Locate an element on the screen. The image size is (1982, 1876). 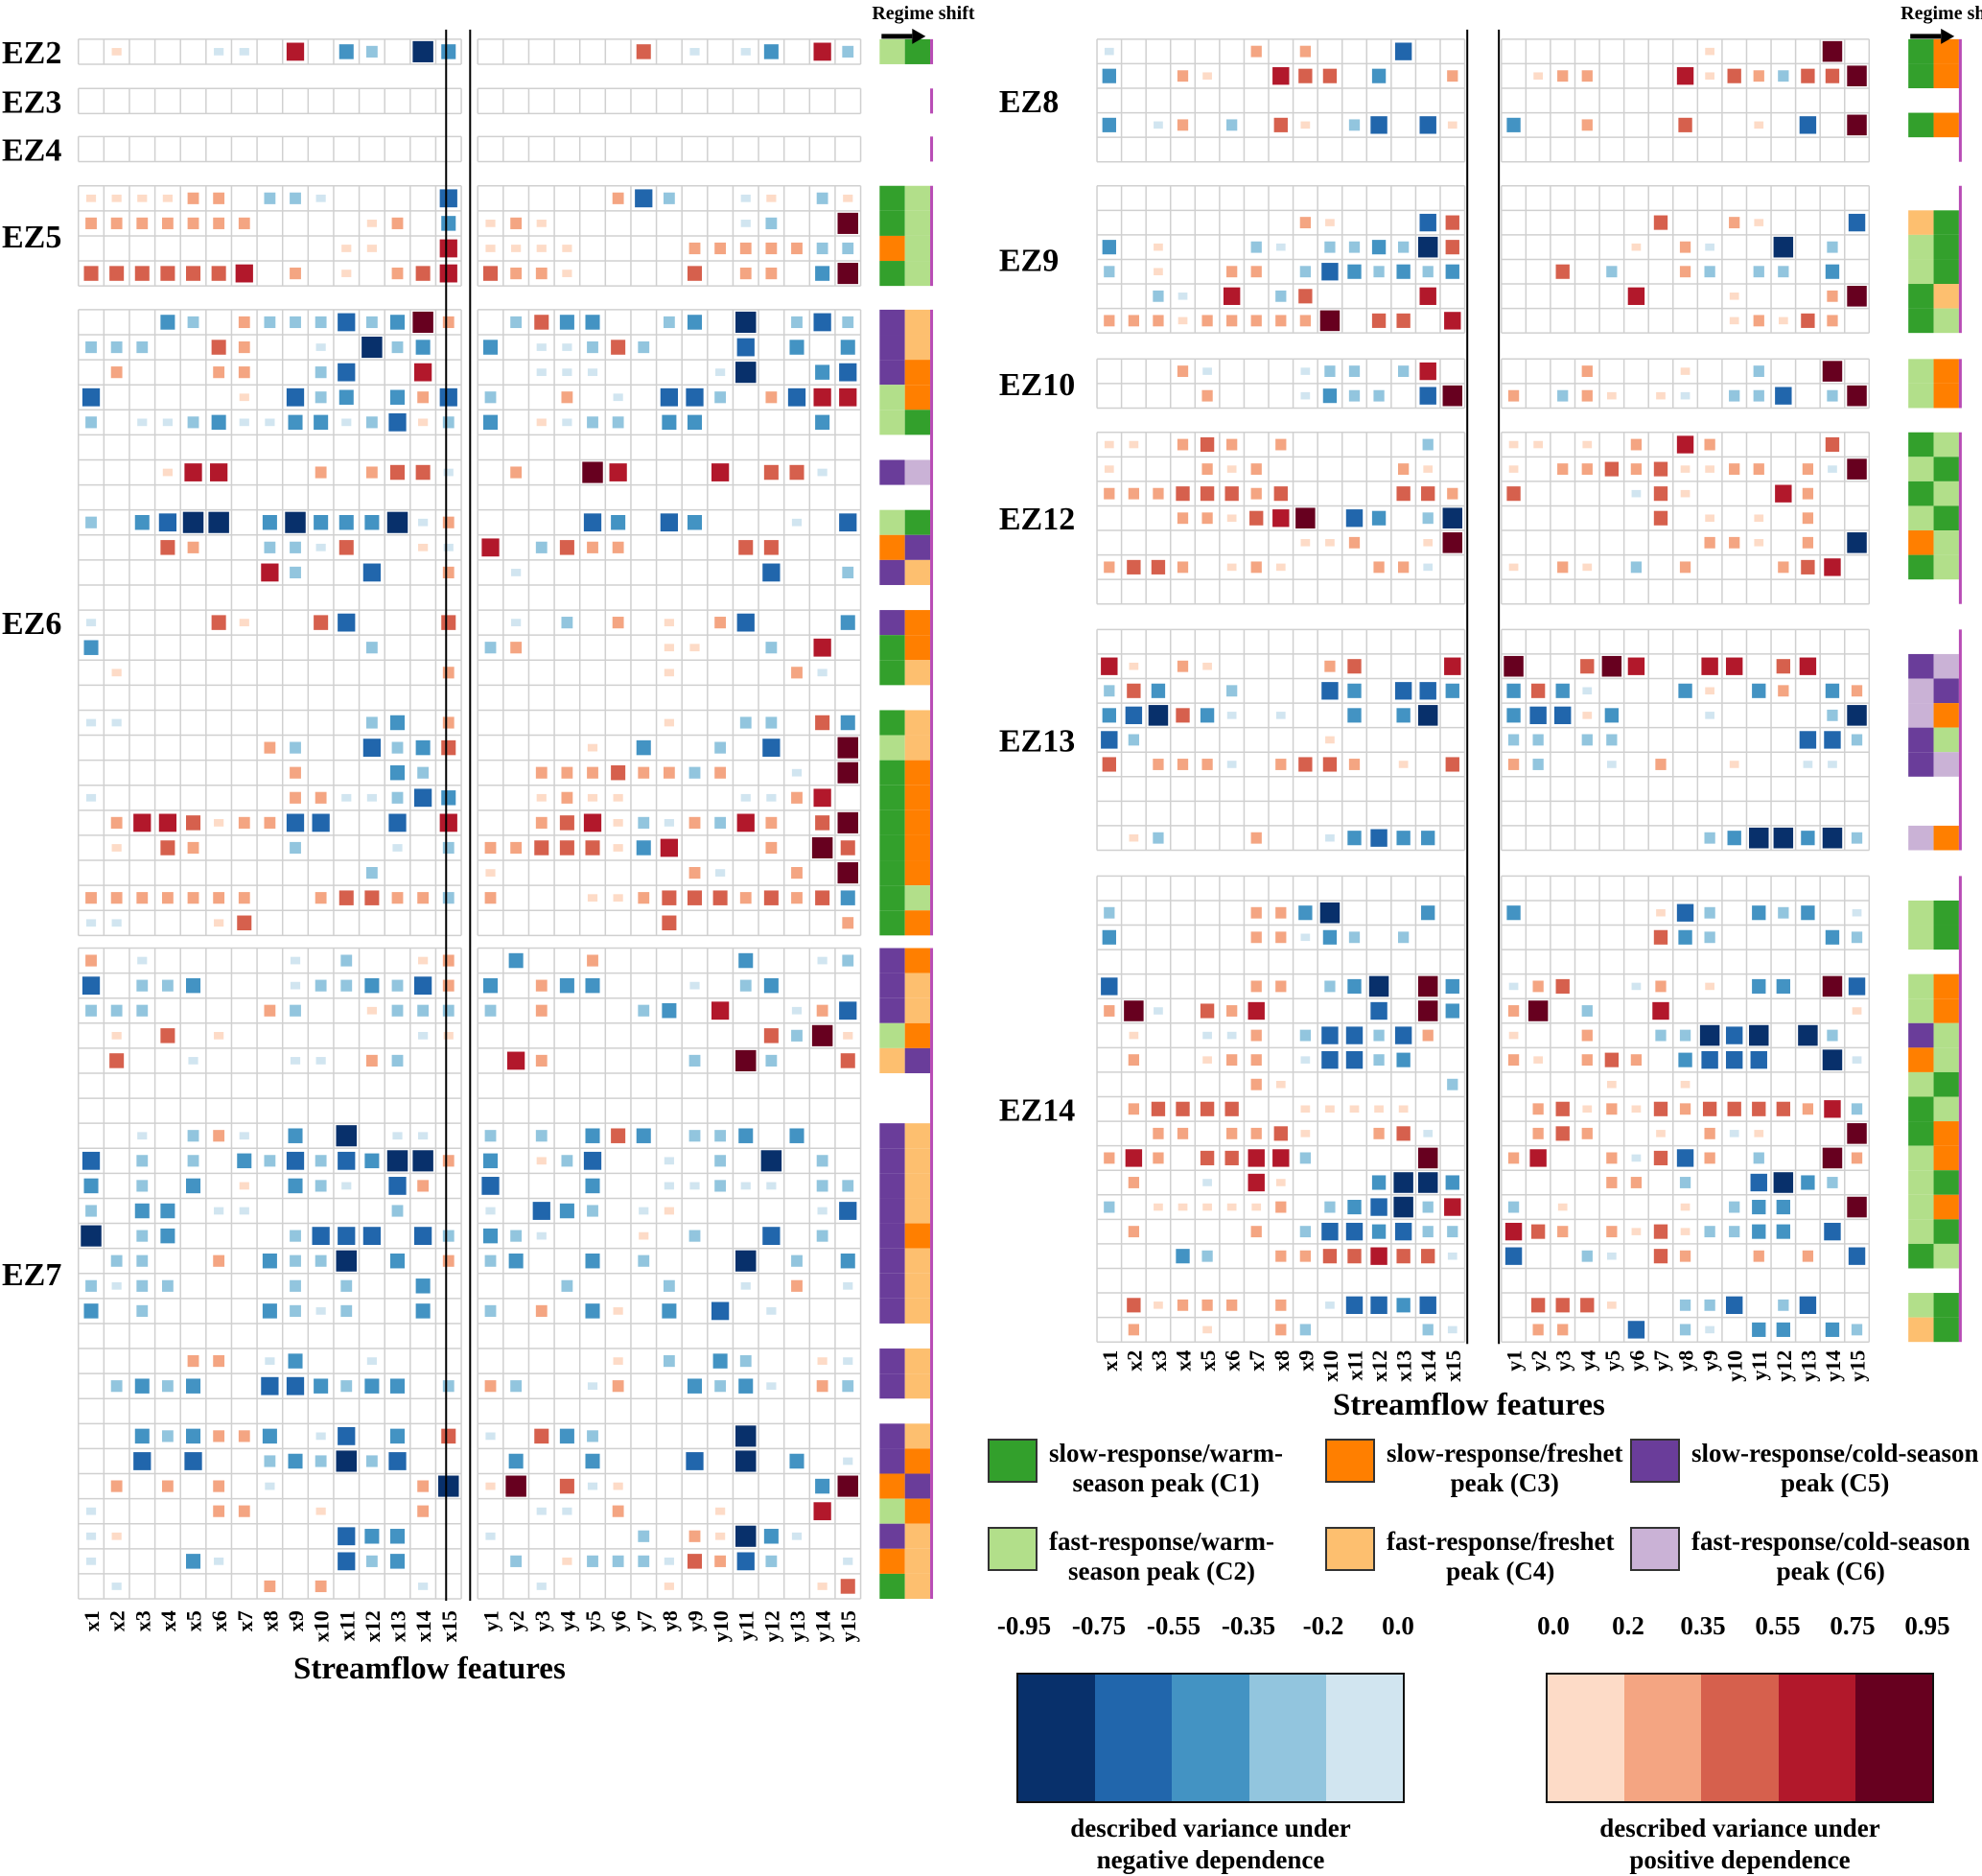
cell-ez14-x10 is located at coordinates (1330, 1035).